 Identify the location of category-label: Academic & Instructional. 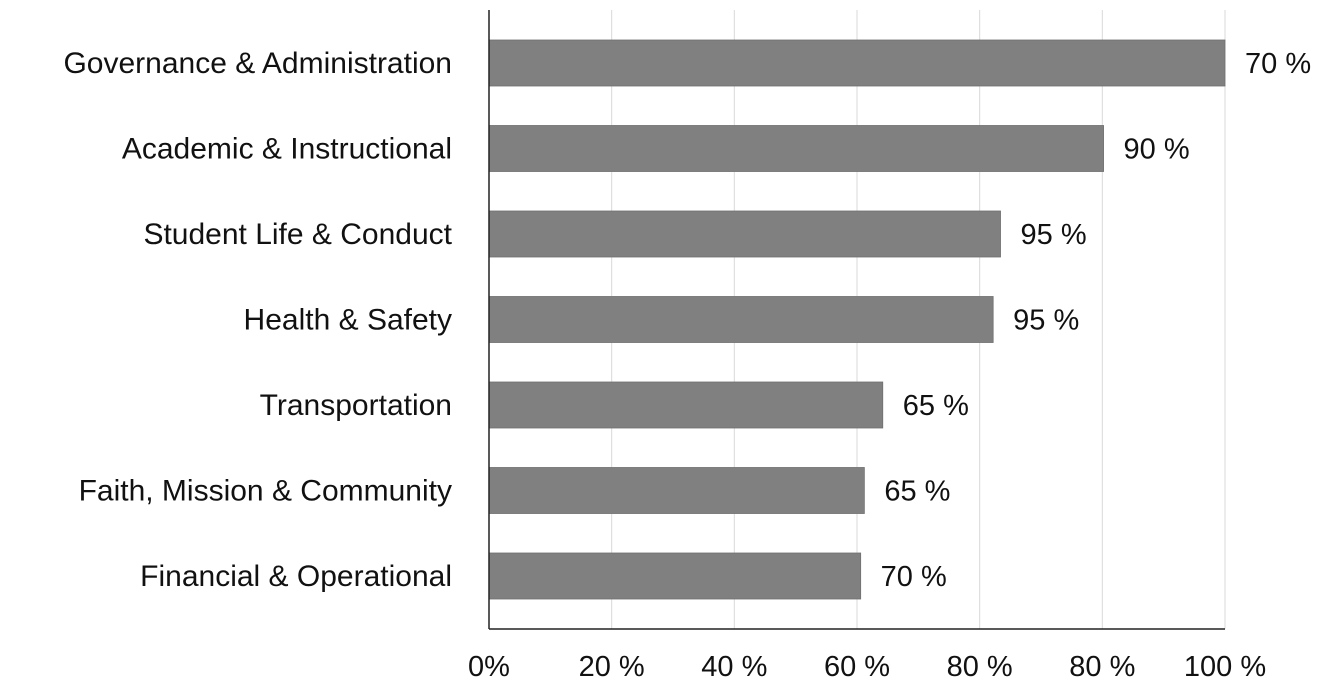
(287, 149).